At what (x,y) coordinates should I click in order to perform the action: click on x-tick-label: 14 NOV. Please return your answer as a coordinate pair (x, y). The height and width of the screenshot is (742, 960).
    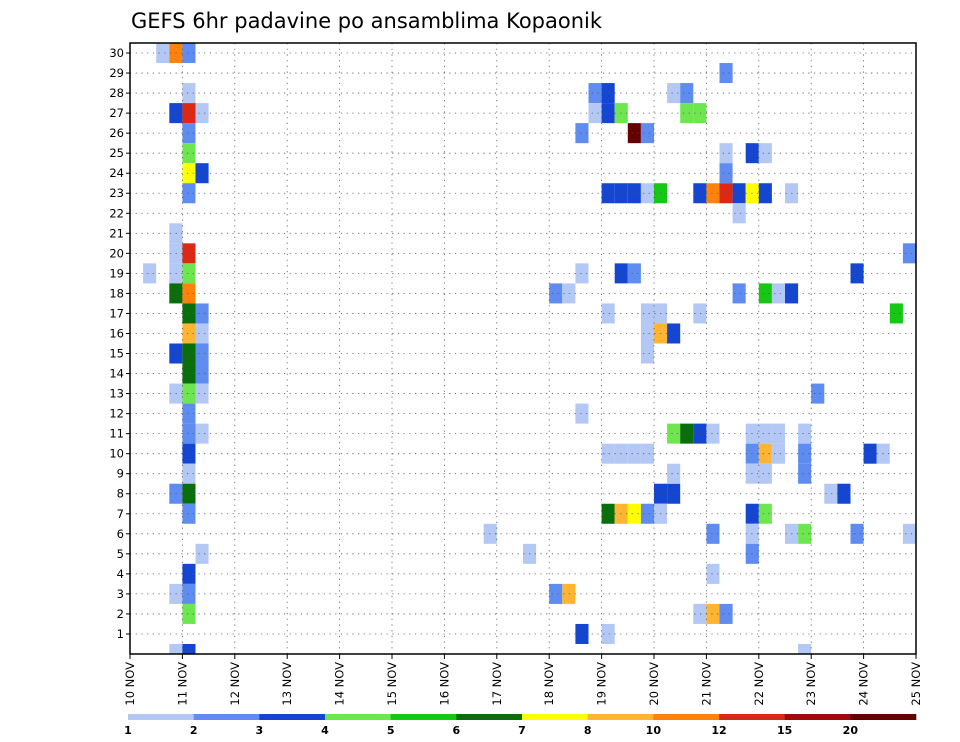
    Looking at the image, I should click on (340, 684).